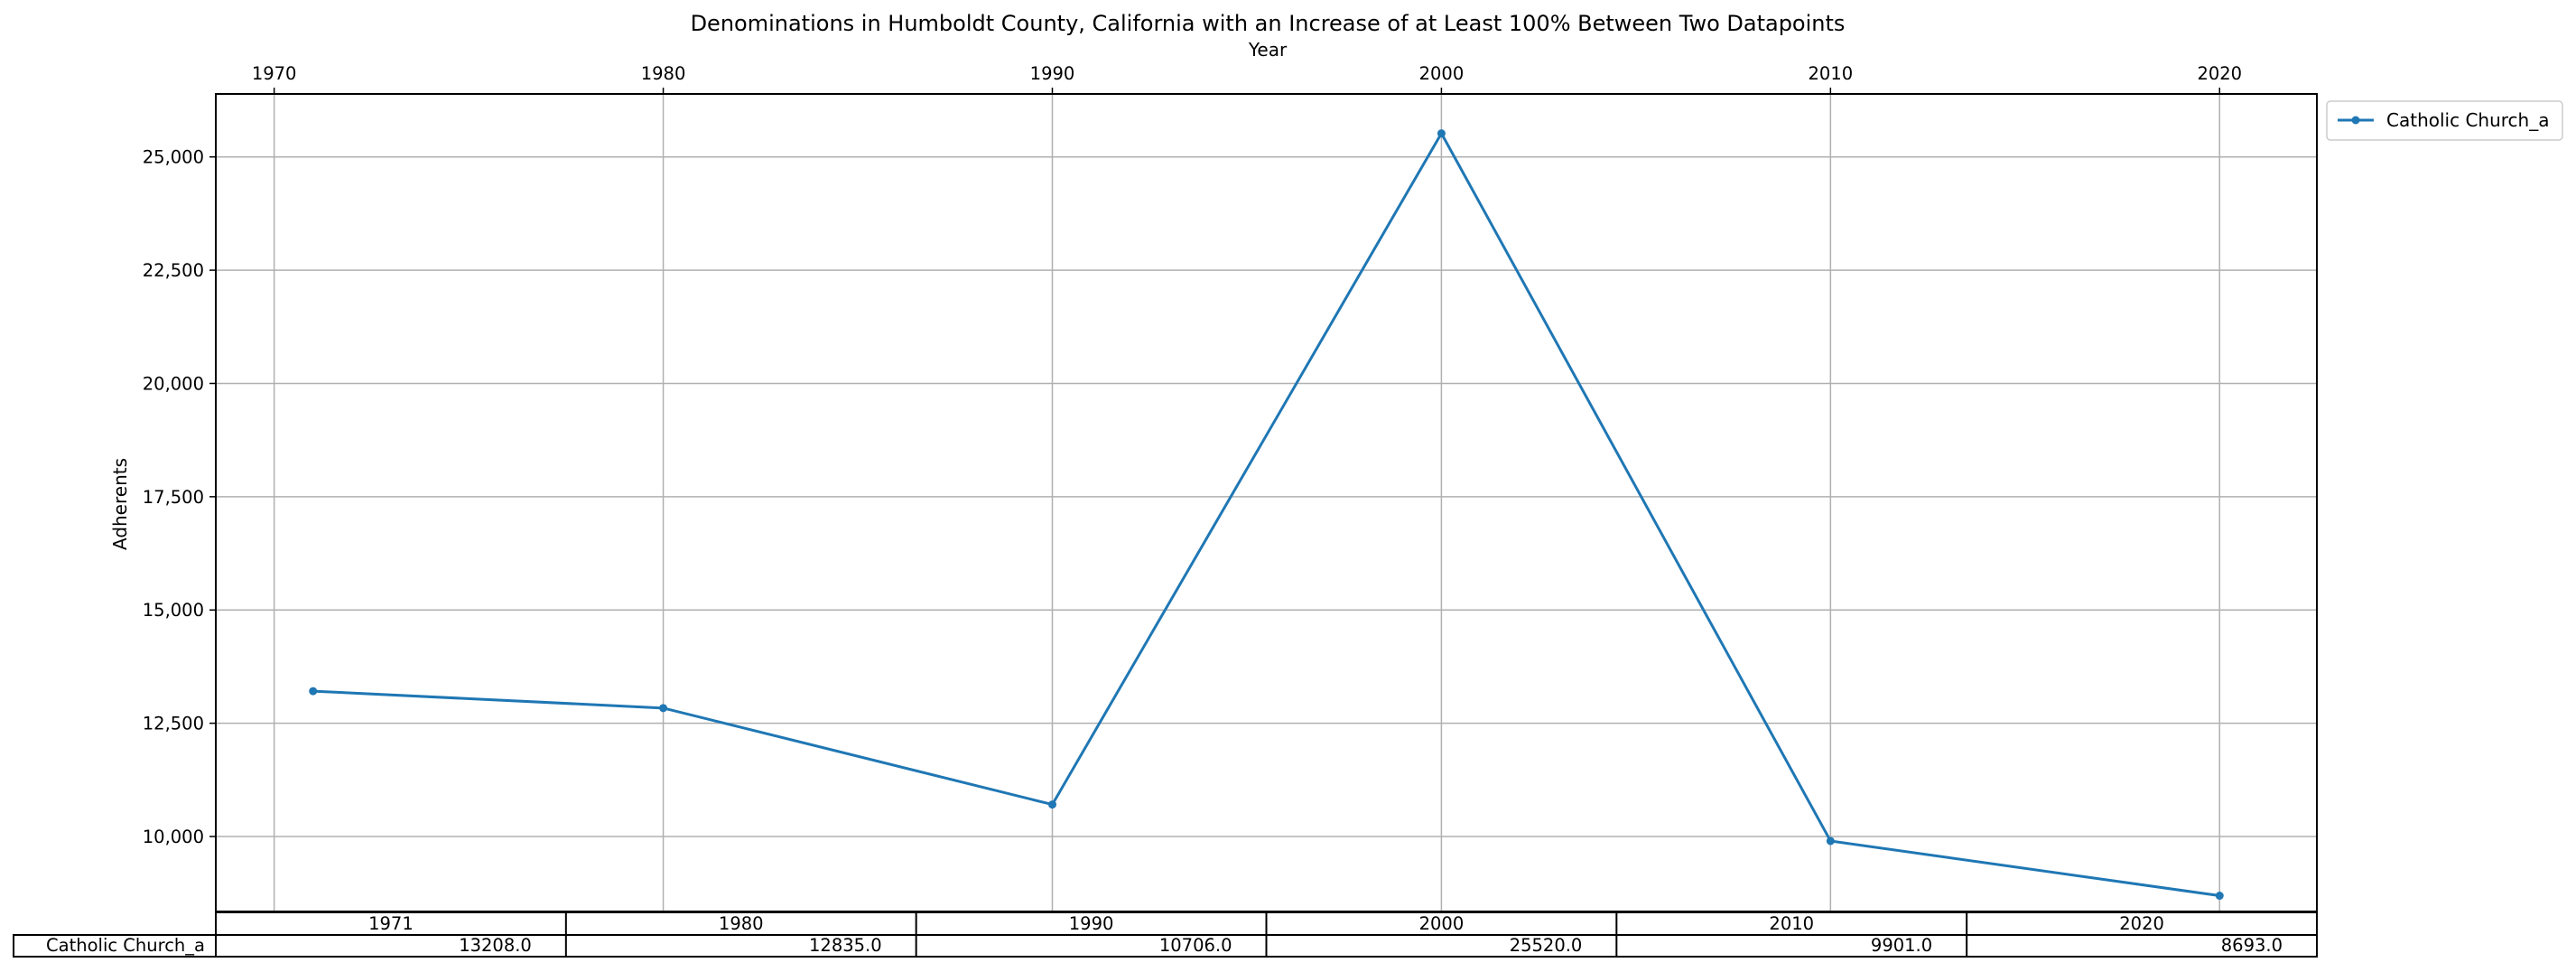  What do you see at coordinates (120, 504) in the screenshot?
I see `y-axis-label: Adherents` at bounding box center [120, 504].